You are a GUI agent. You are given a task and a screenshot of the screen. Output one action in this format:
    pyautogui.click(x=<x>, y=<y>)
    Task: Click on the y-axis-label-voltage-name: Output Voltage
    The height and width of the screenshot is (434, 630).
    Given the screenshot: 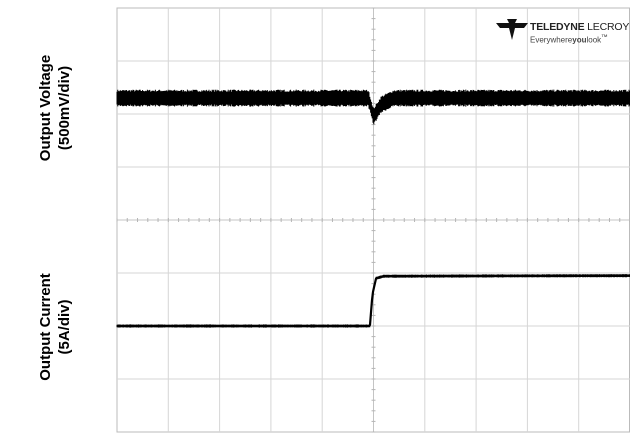 What is the action you would take?
    pyautogui.click(x=45, y=108)
    